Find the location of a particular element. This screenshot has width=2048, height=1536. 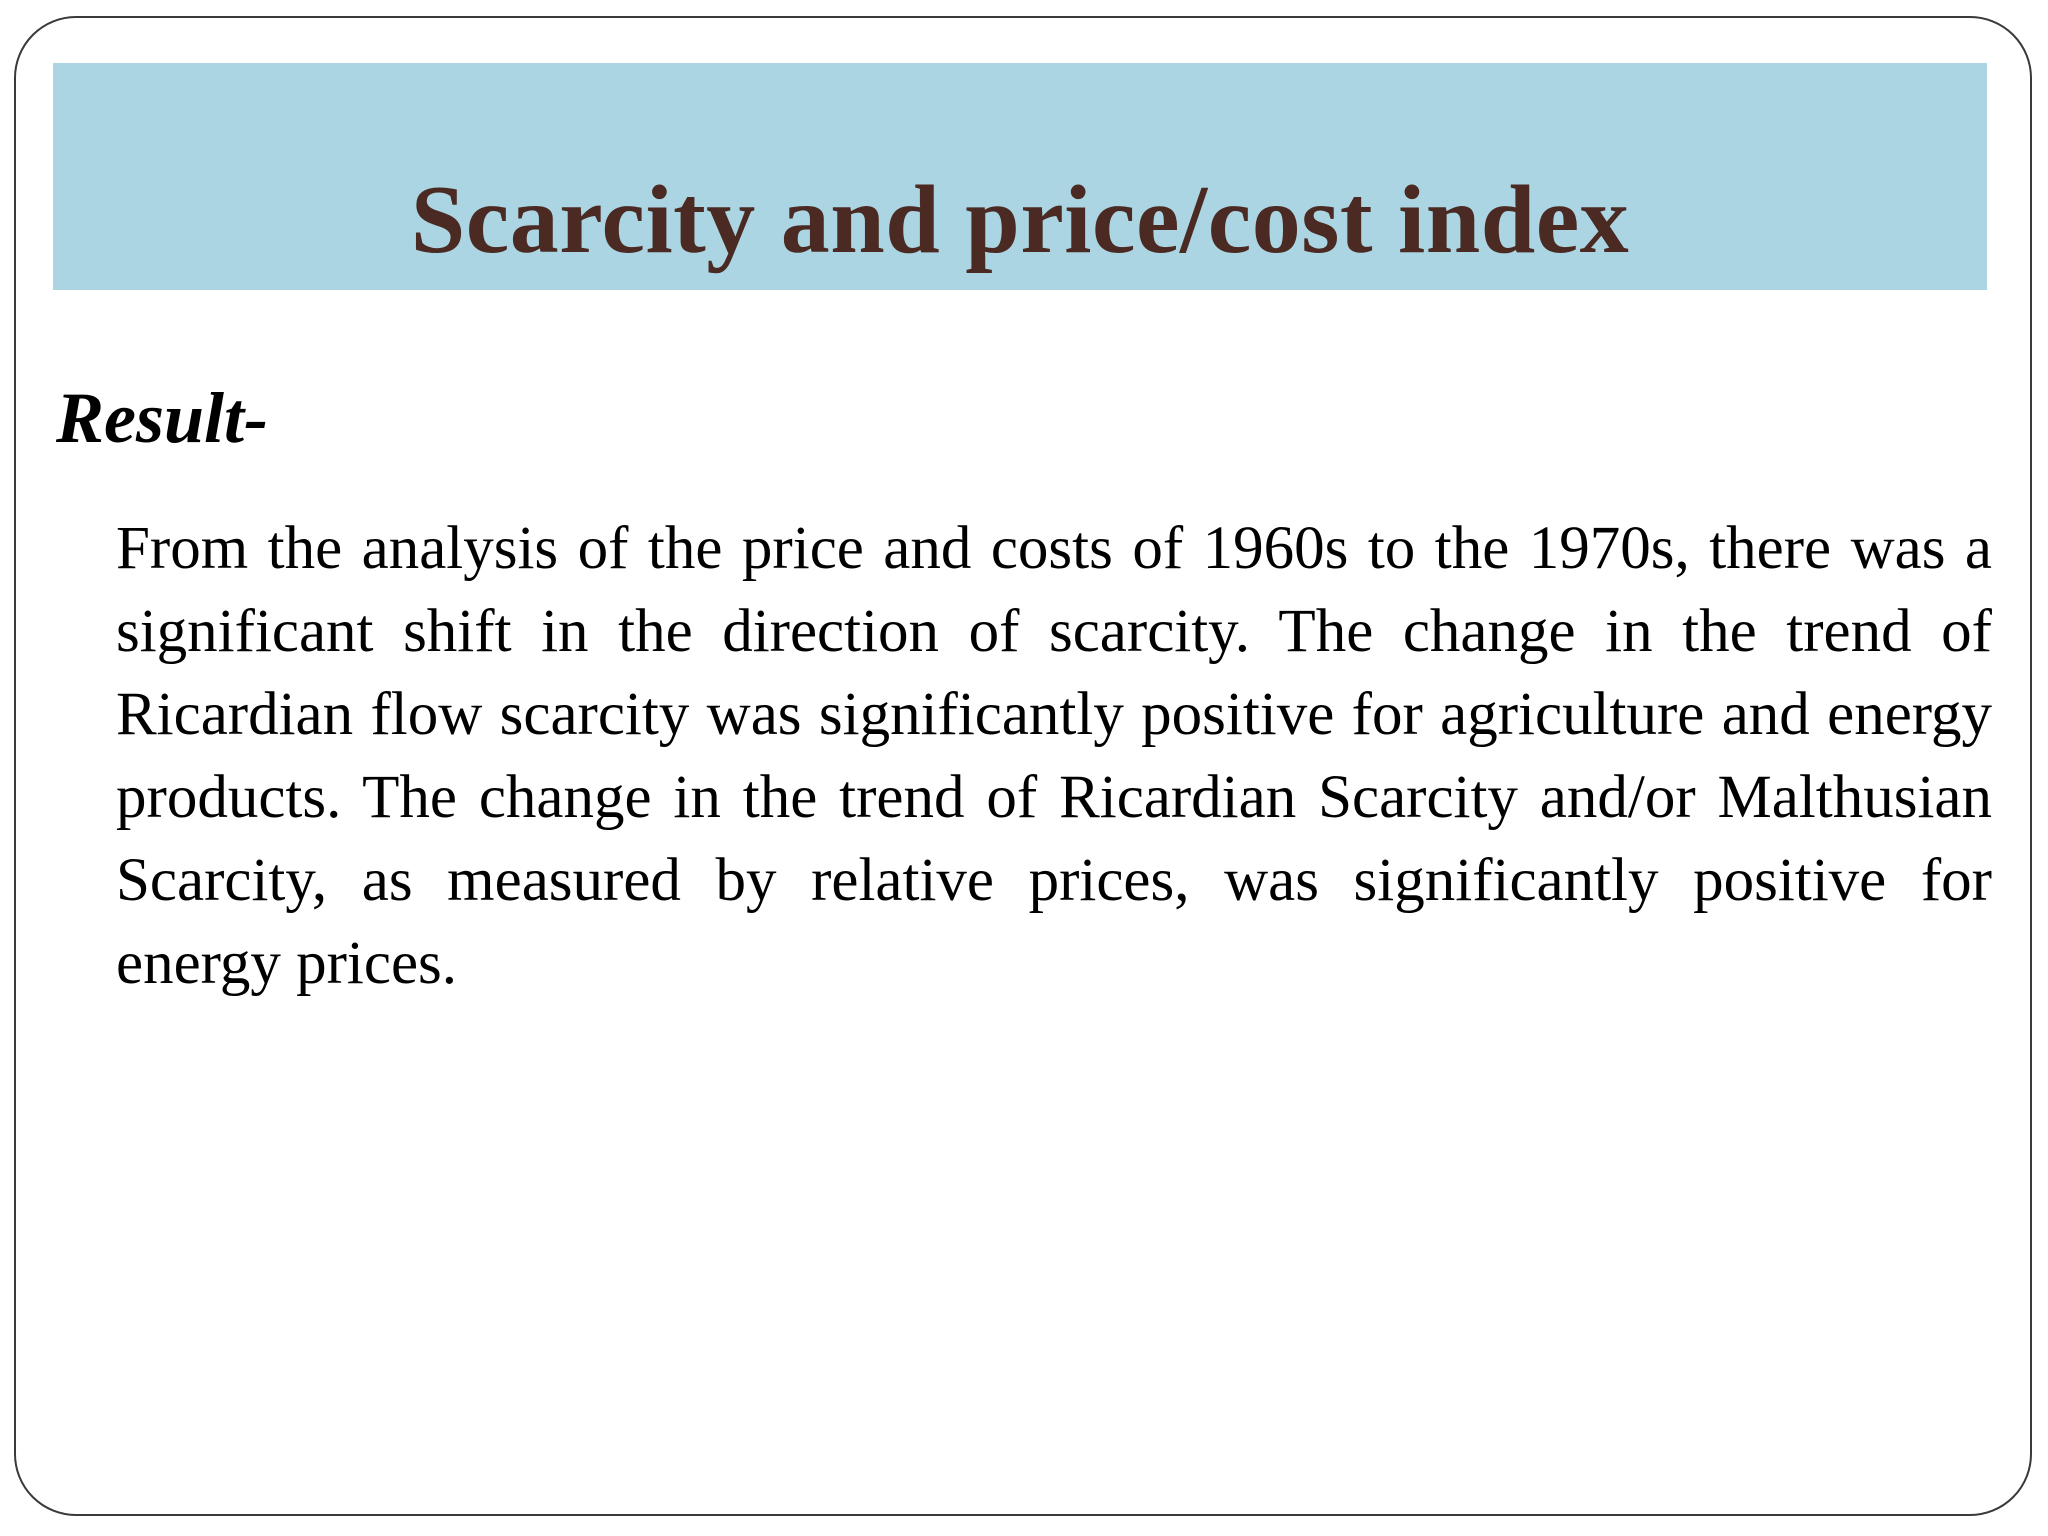

slide-title: Scarcity and price/cost index is located at coordinates (1020, 220).